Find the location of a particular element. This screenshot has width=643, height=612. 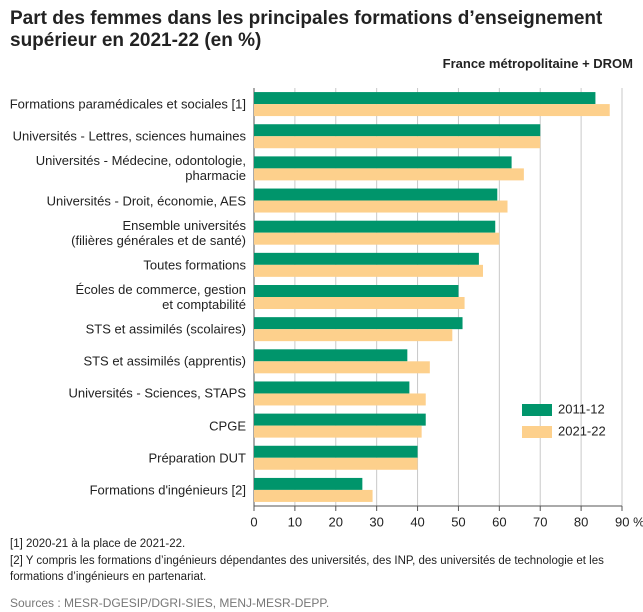

x-tick-label: 80 is located at coordinates (581, 521).